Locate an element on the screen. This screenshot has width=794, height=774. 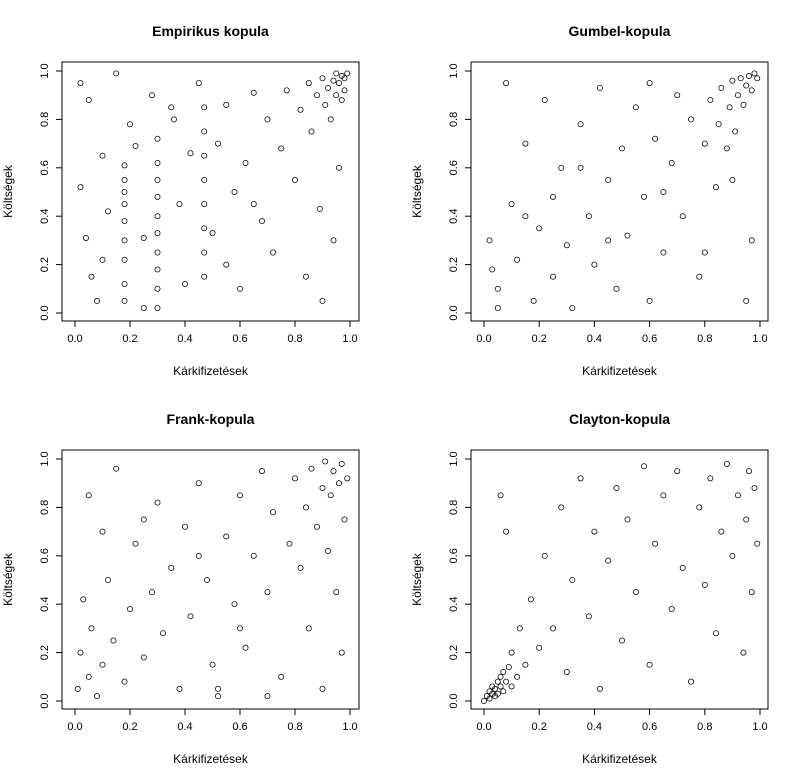
x-tick-label: 1.0 is located at coordinates (349, 339).